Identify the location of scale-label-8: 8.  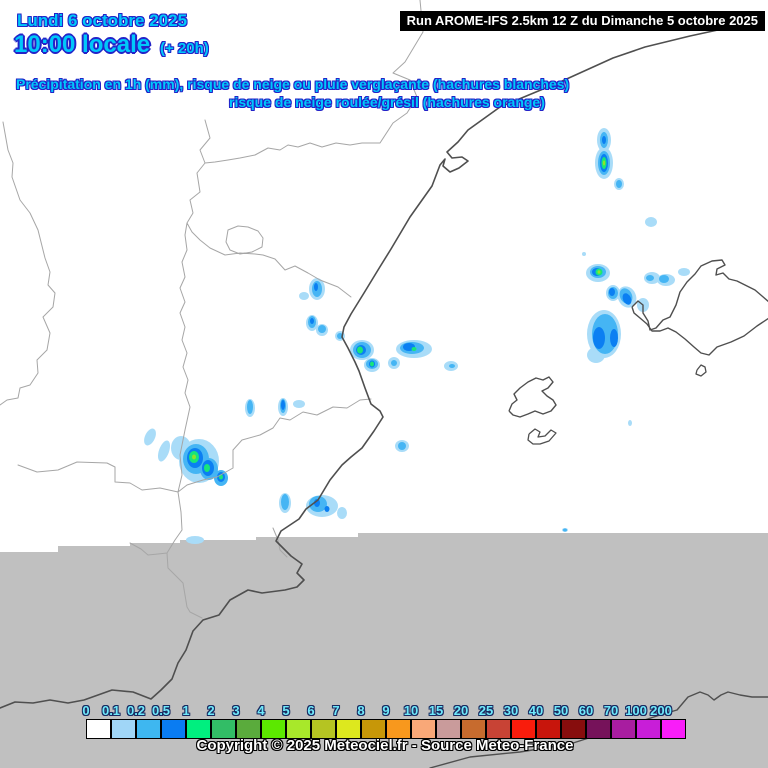
(361, 710).